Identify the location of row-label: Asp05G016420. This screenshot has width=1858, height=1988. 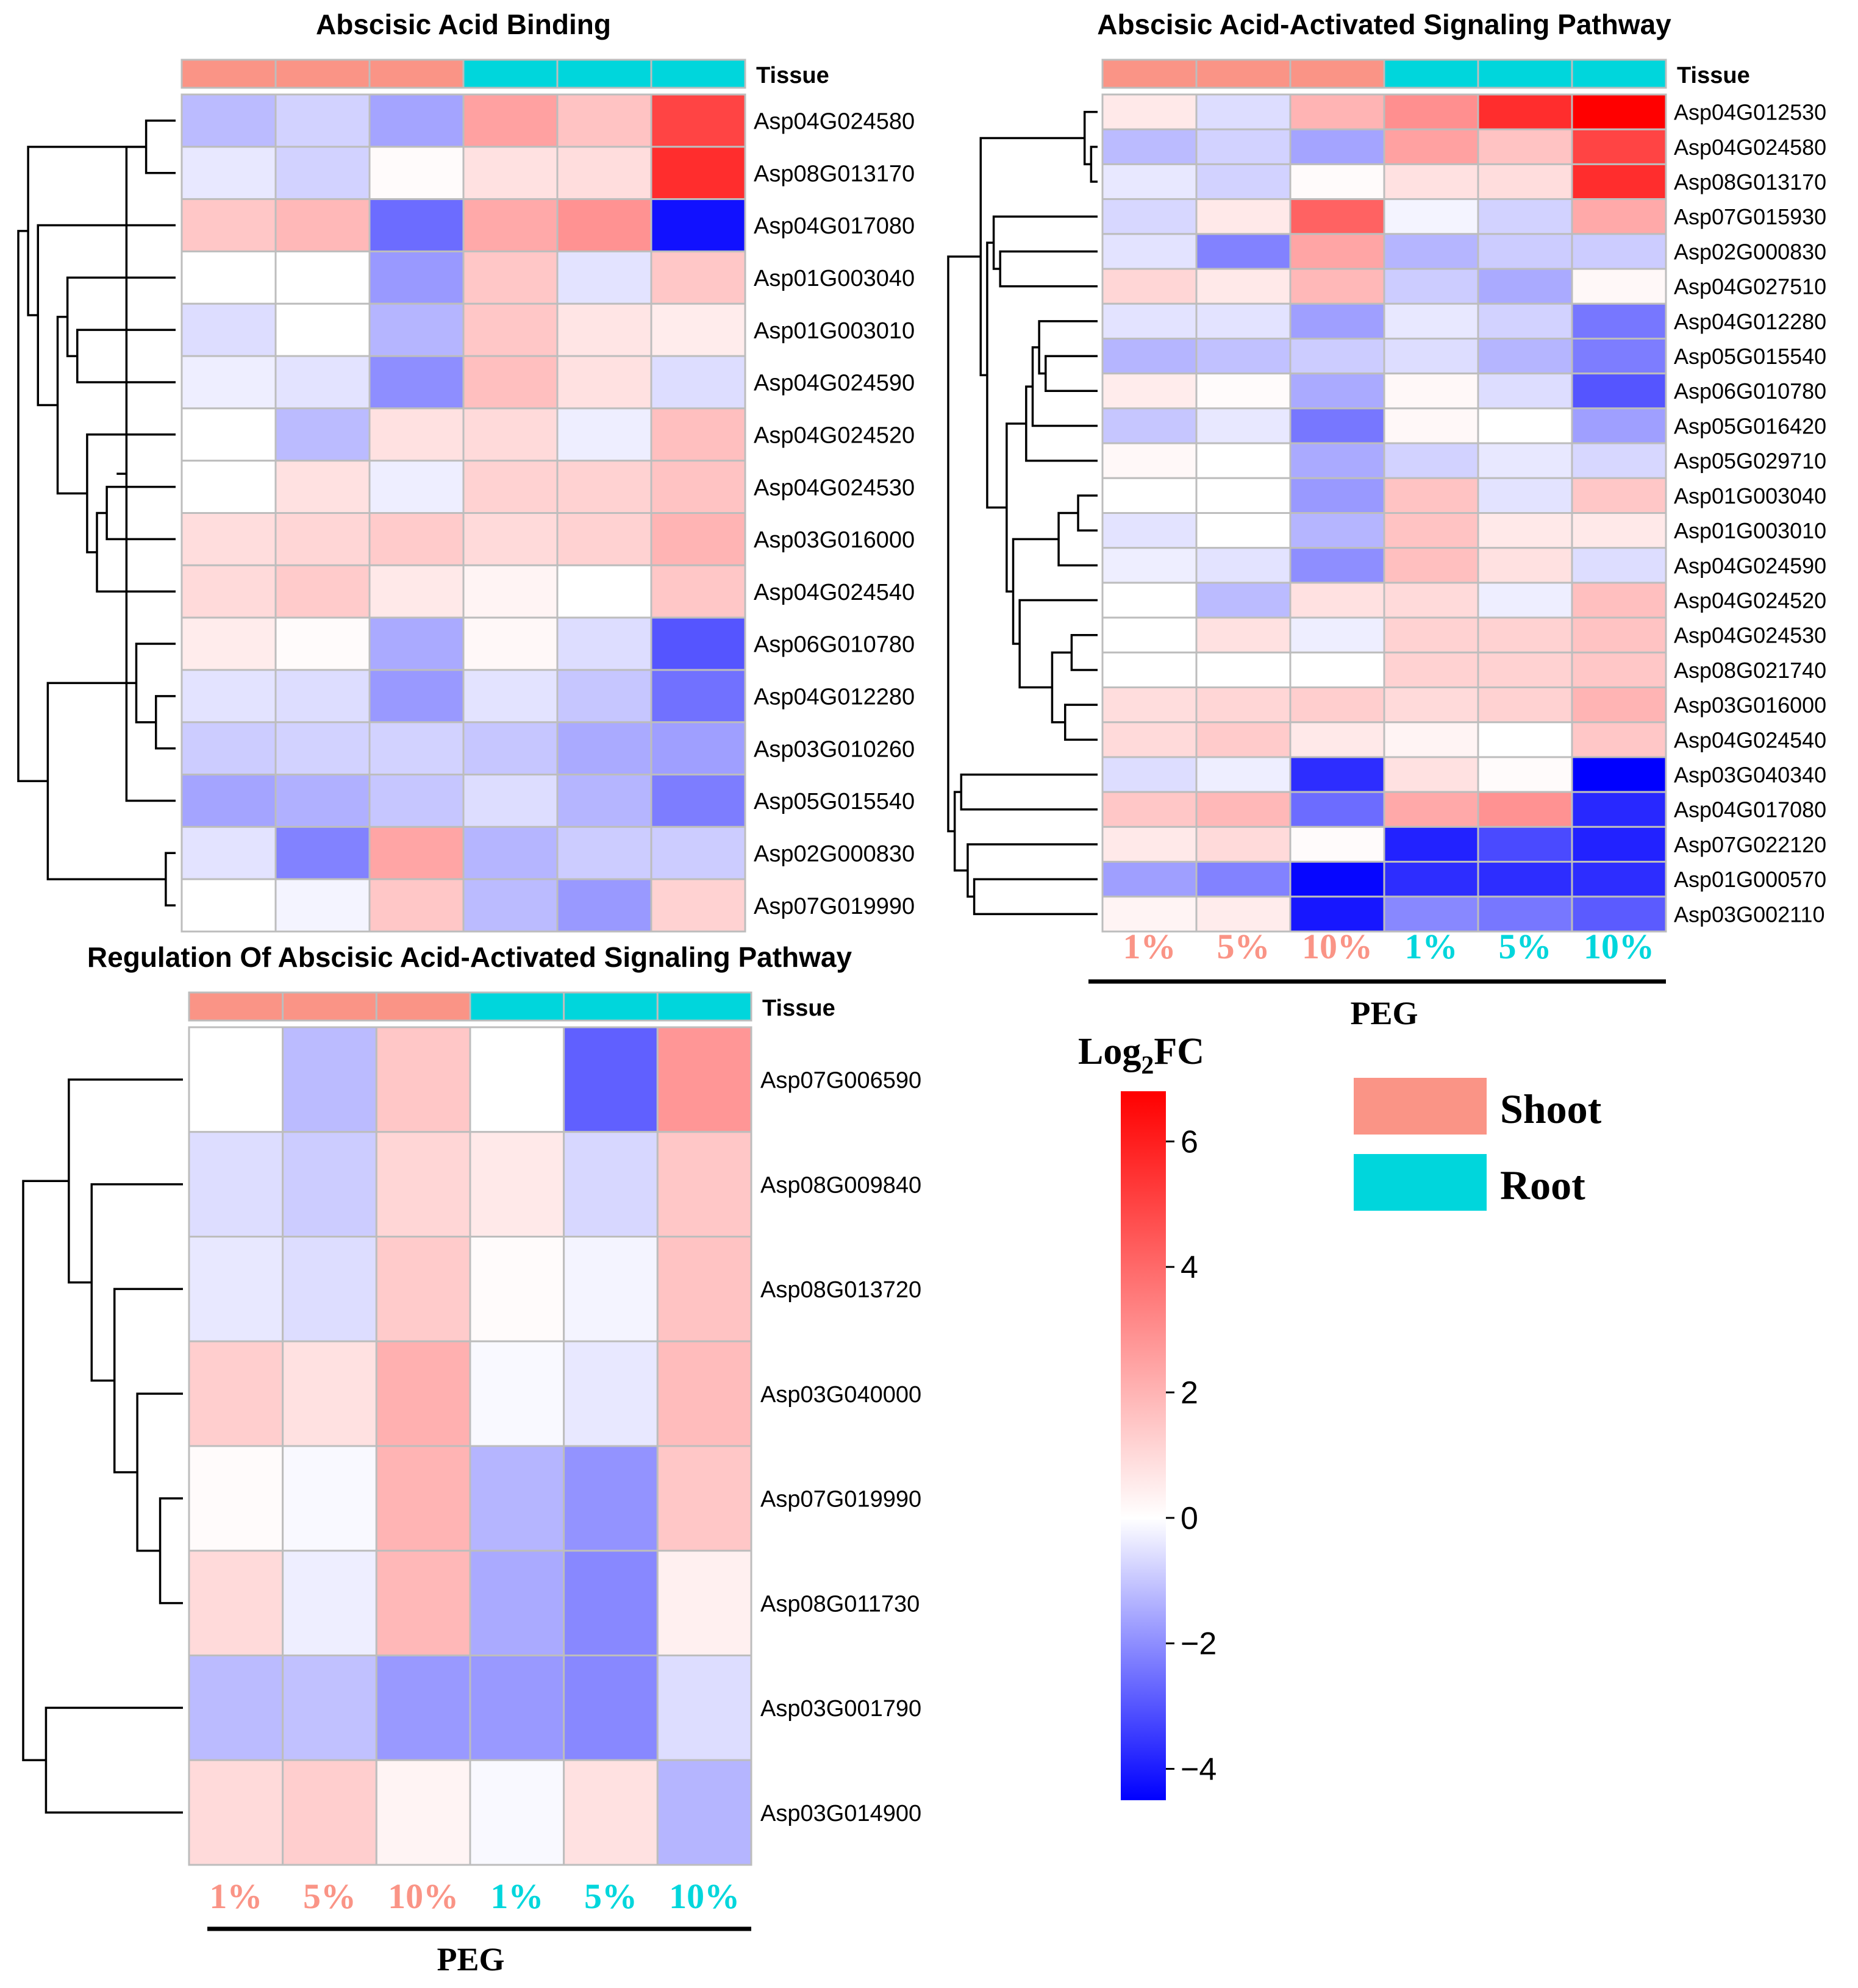
(1750, 425).